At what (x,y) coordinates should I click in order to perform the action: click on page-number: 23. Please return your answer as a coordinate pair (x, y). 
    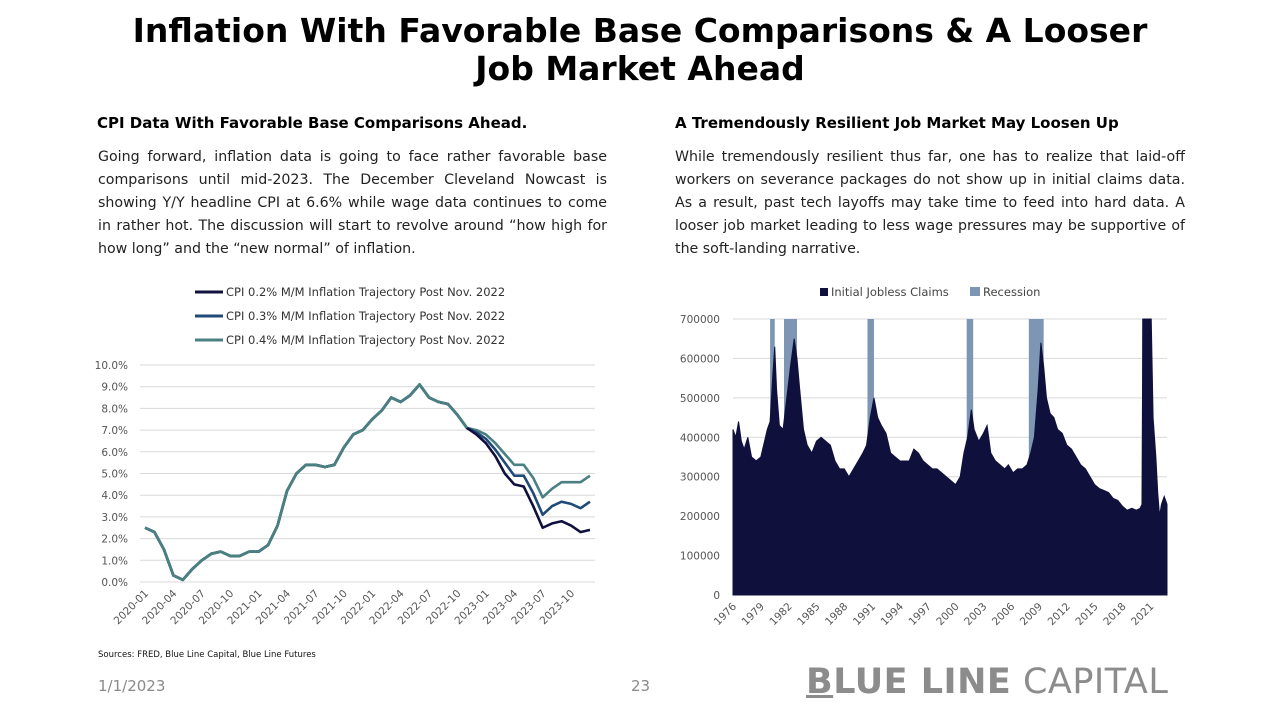
    Looking at the image, I should click on (641, 686).